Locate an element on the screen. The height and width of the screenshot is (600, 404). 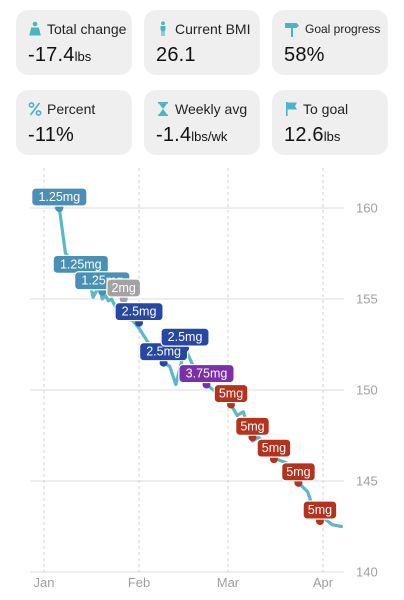
x-tick-label: Apr is located at coordinates (323, 582).